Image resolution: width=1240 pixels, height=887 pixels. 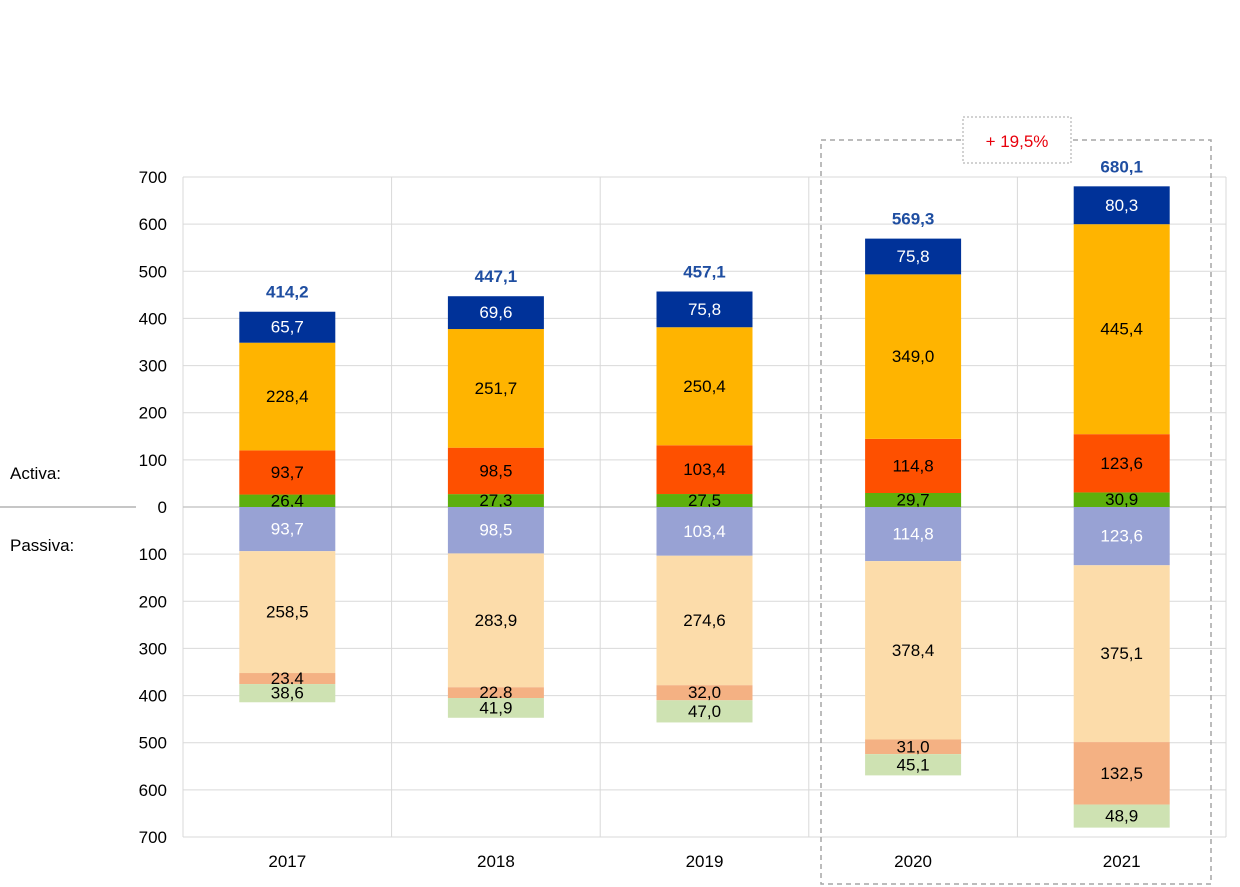 I want to click on total-label: 447,1, so click(x=496, y=276).